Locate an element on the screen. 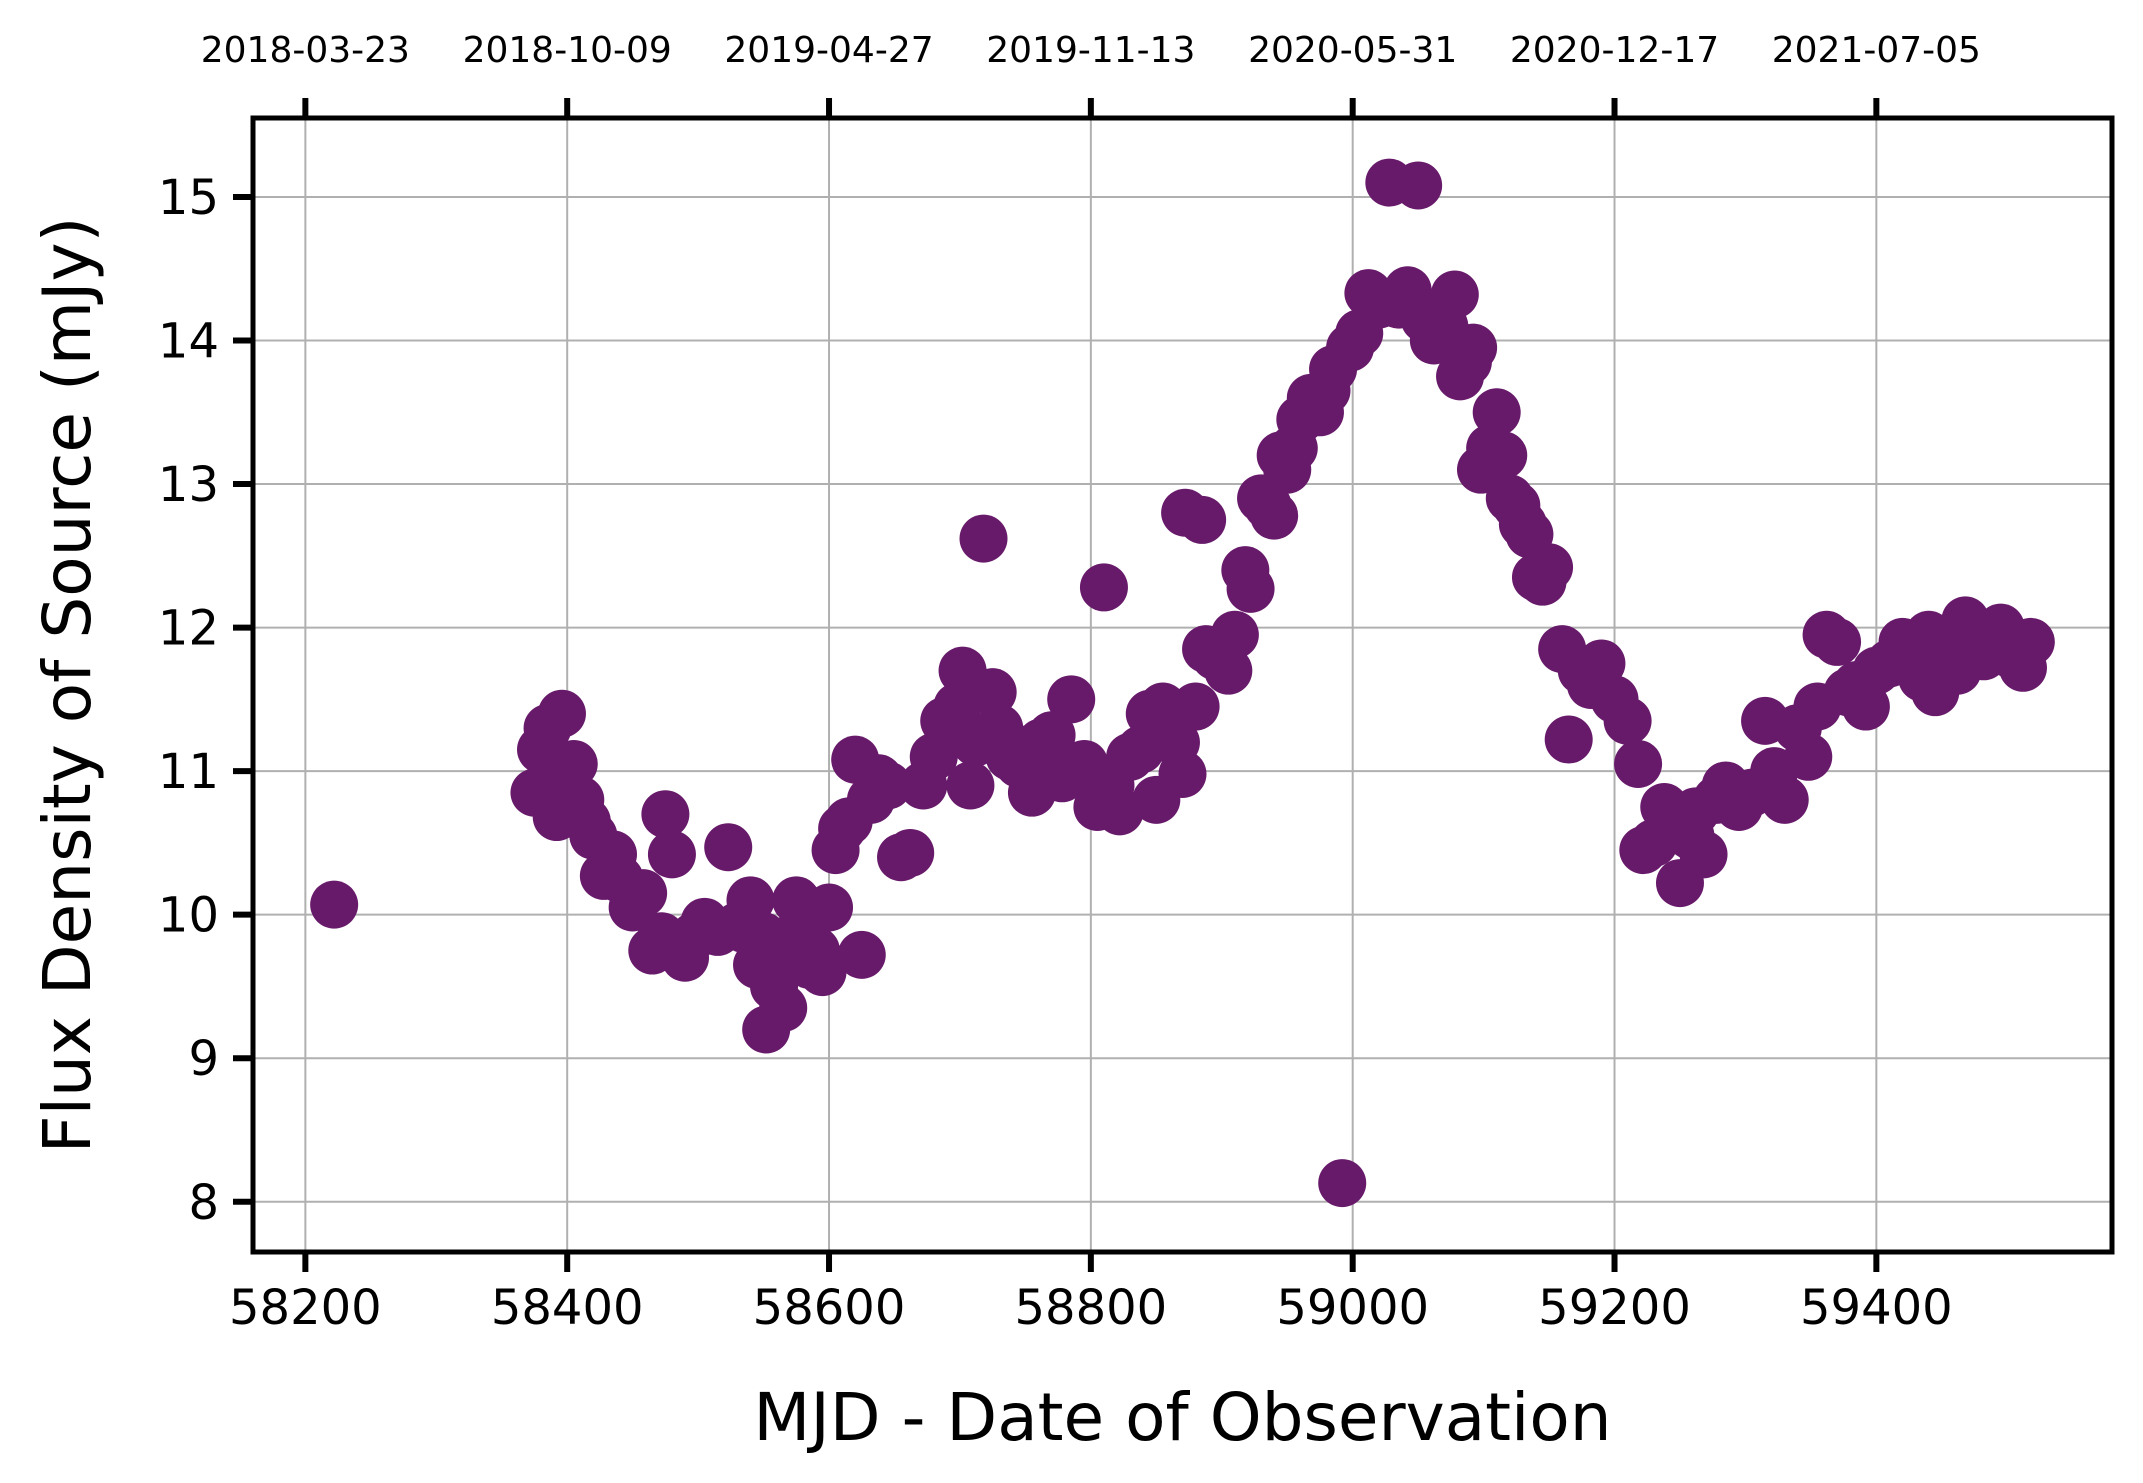 This screenshot has width=2143, height=1483. y-axis-title: Flux Density of Source (mJy) is located at coordinates (67, 685).